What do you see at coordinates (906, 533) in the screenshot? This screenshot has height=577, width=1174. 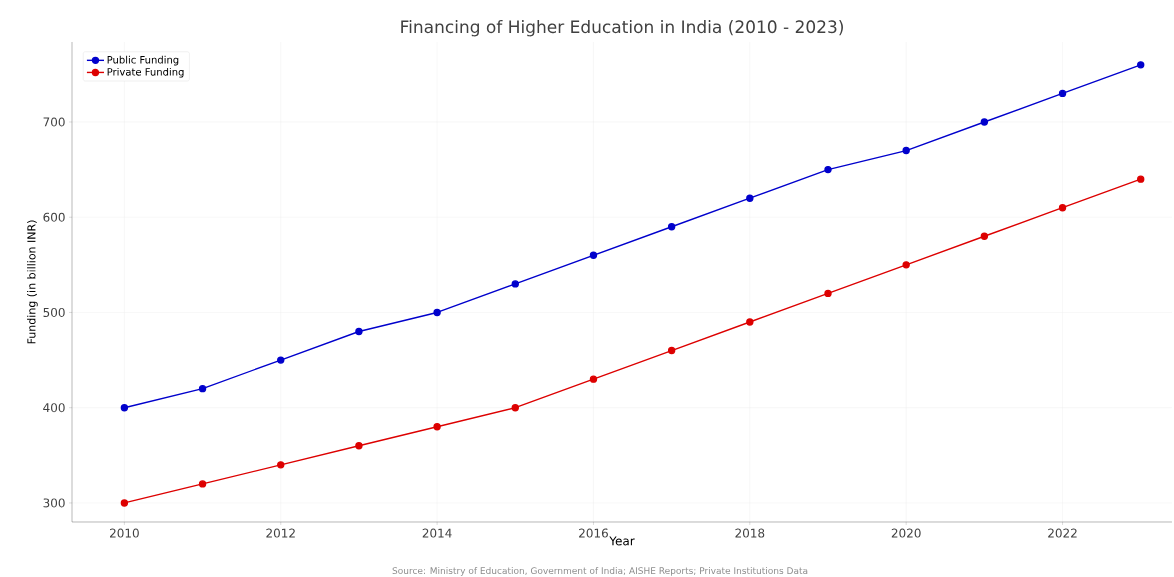 I see `x-tick-label: 2020` at bounding box center [906, 533].